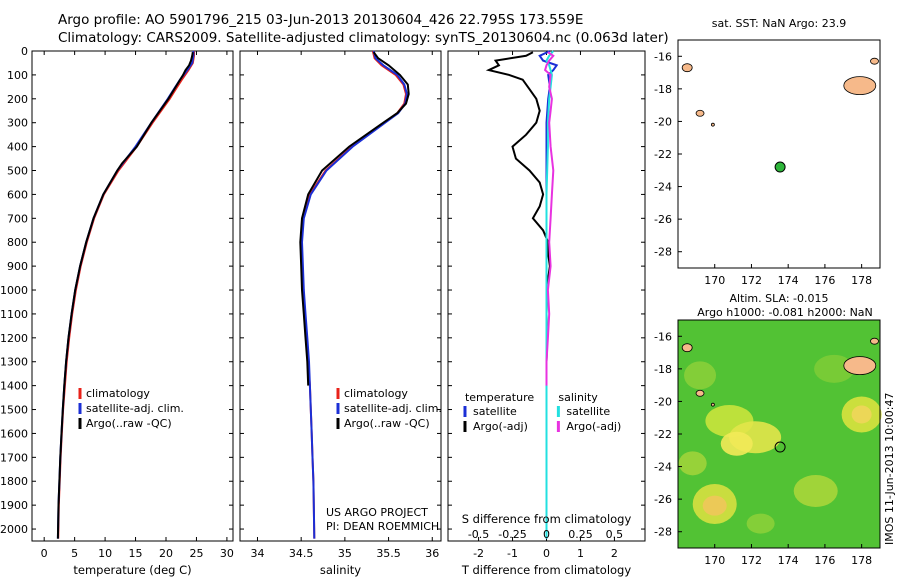 This screenshot has width=900, height=580. I want to click on x-tick-label: 35.5, so click(388, 553).